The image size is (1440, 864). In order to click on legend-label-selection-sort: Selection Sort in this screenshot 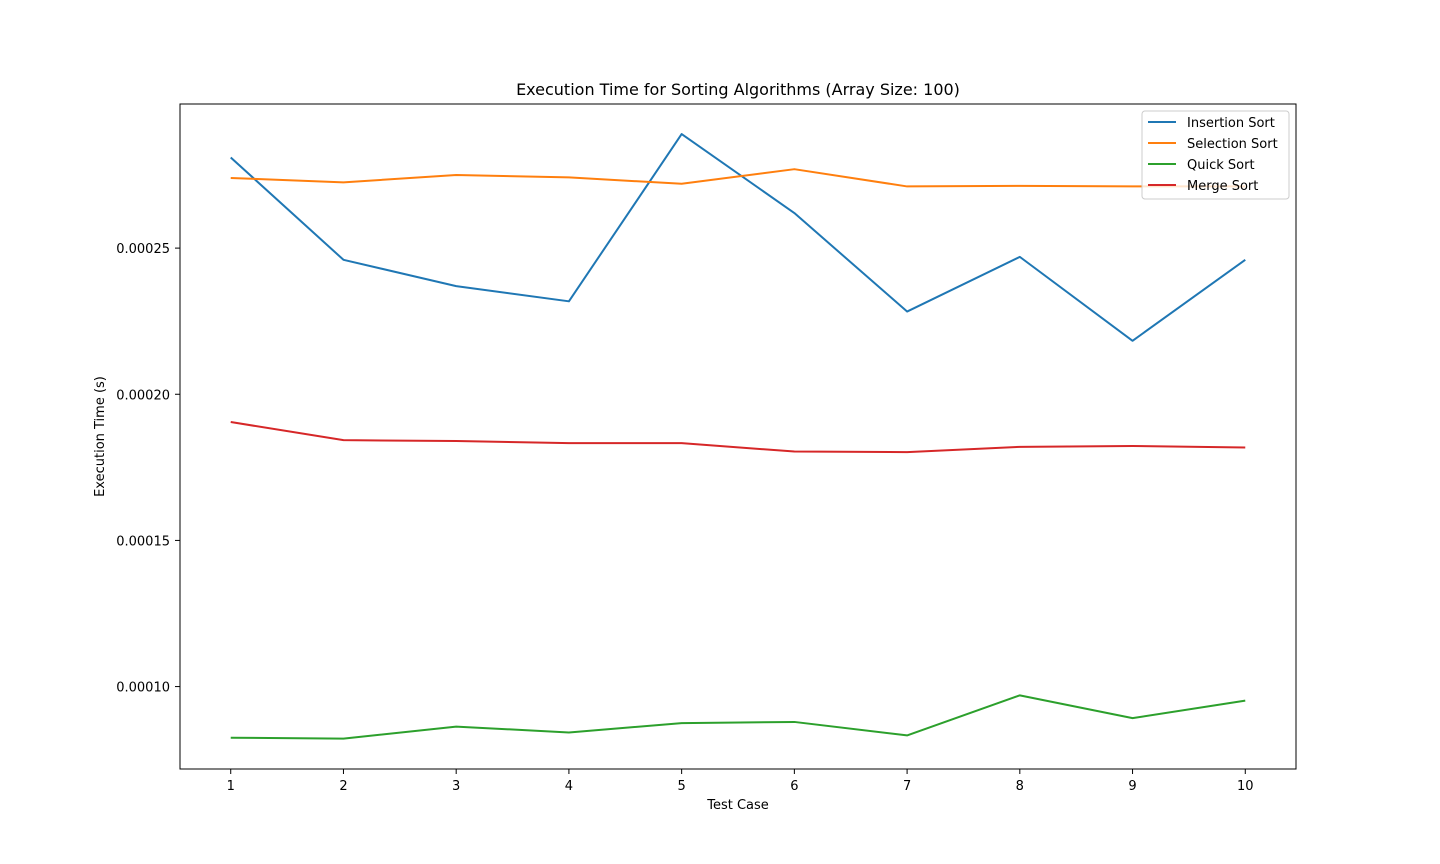, I will do `click(1232, 144)`.